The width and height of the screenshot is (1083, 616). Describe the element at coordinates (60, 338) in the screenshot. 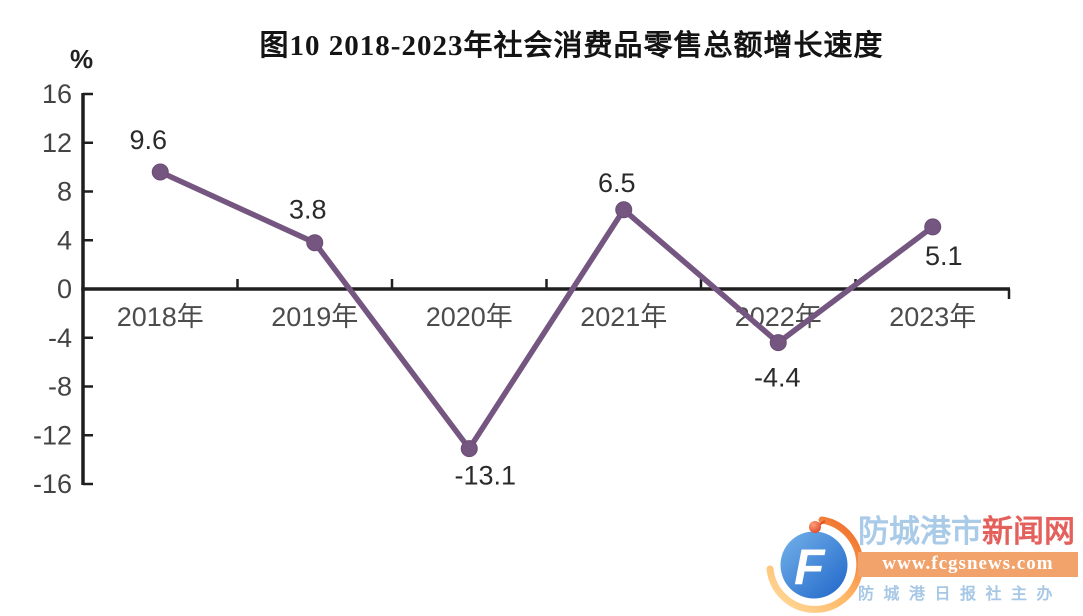

I see `y-axis-tick-label: -4` at that location.